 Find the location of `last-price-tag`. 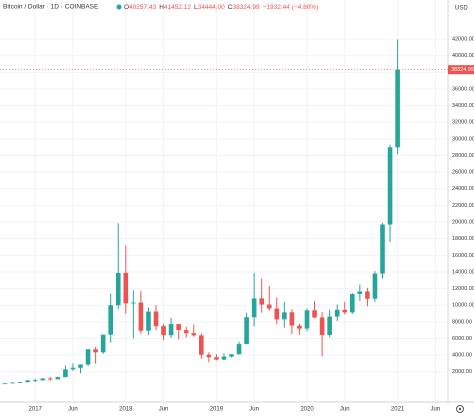

last-price-tag is located at coordinates (461, 70).